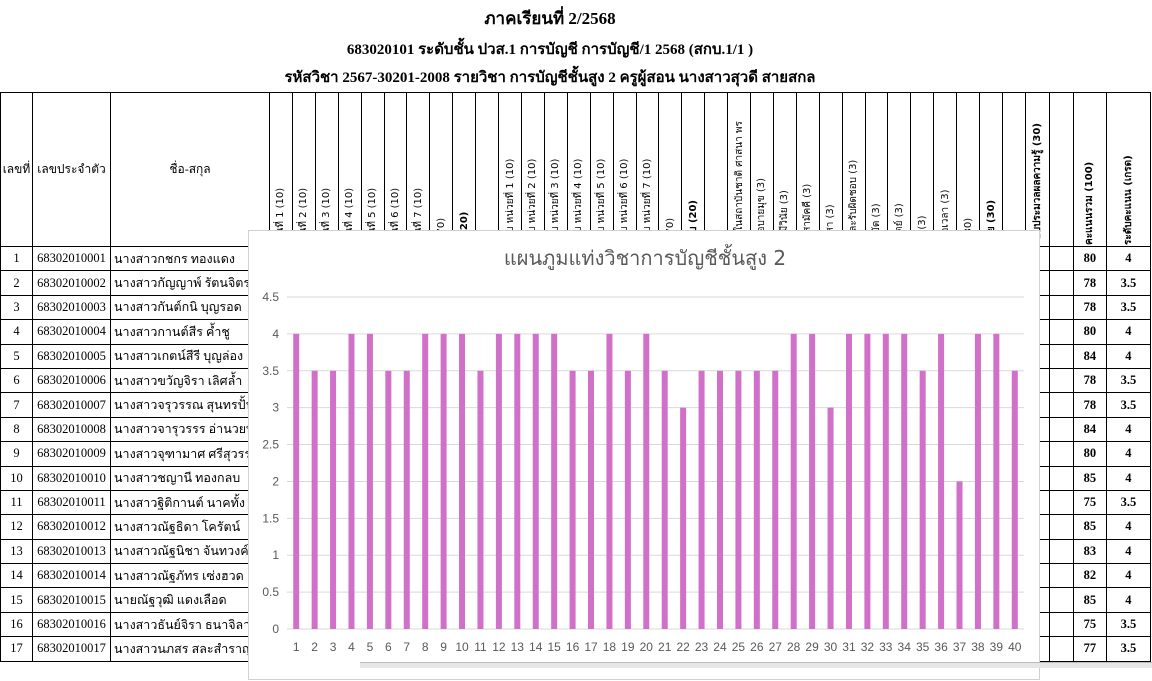 This screenshot has height=681, width=1152. What do you see at coordinates (190, 576) in the screenshot?
I see `student-name: นางสาวณัฐภัทร เซ่งฮวด` at bounding box center [190, 576].